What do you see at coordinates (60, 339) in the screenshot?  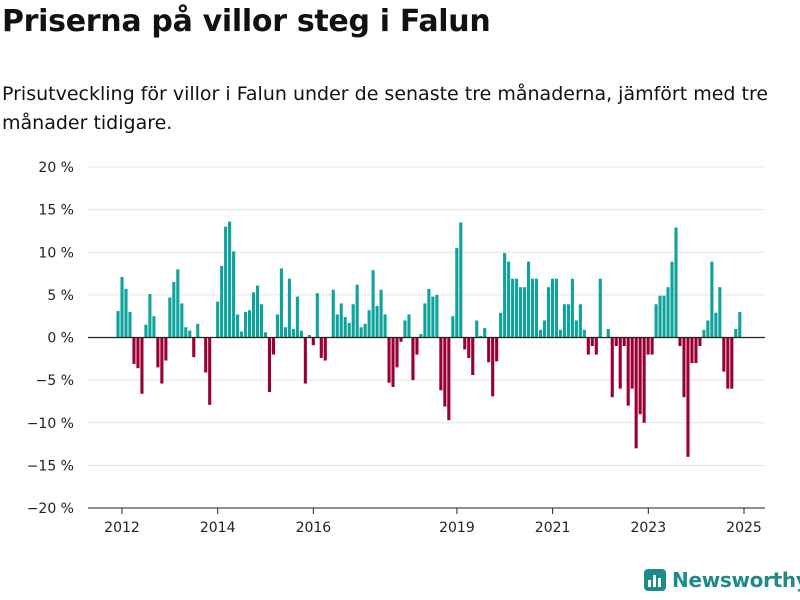 I see `y-tick-label: 0 %` at bounding box center [60, 339].